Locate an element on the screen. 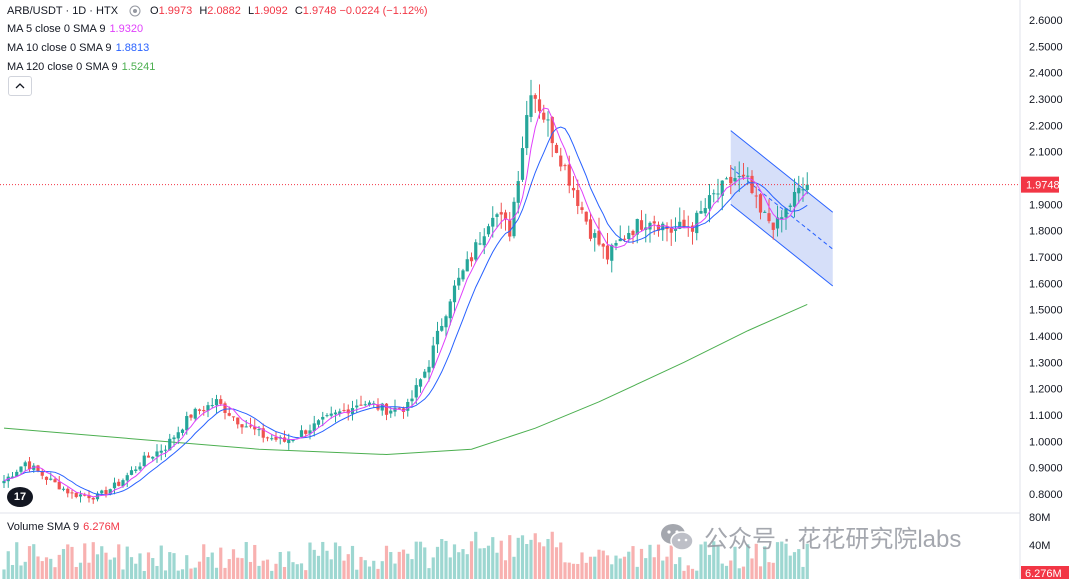 The width and height of the screenshot is (1080, 579). volume-label: Volume SMA 9 is located at coordinates (43, 527).